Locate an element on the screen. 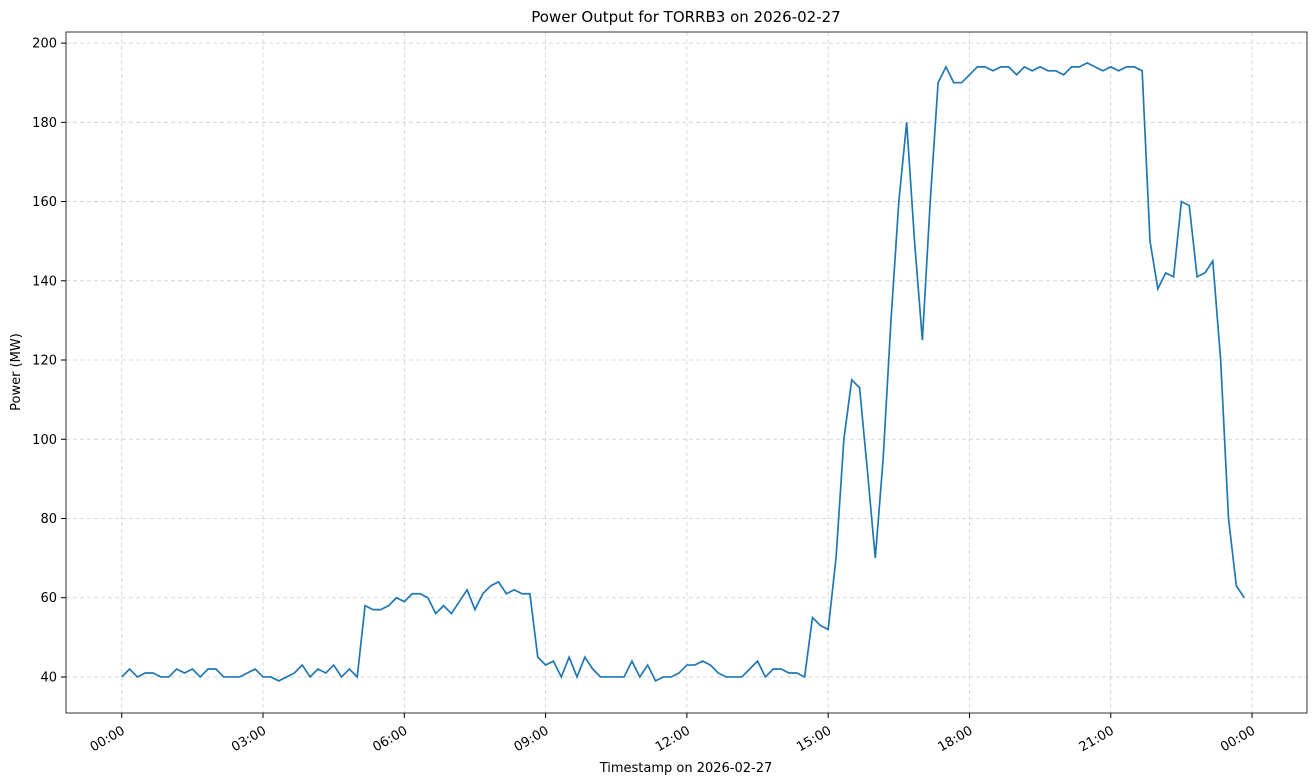 Image resolution: width=1315 pixels, height=783 pixels. y-tick-label: 140 is located at coordinates (44, 281).